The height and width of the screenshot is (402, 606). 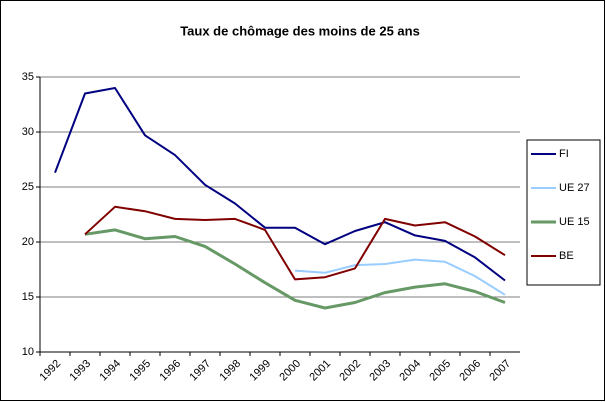 I want to click on legend-label: FI, so click(x=564, y=154).